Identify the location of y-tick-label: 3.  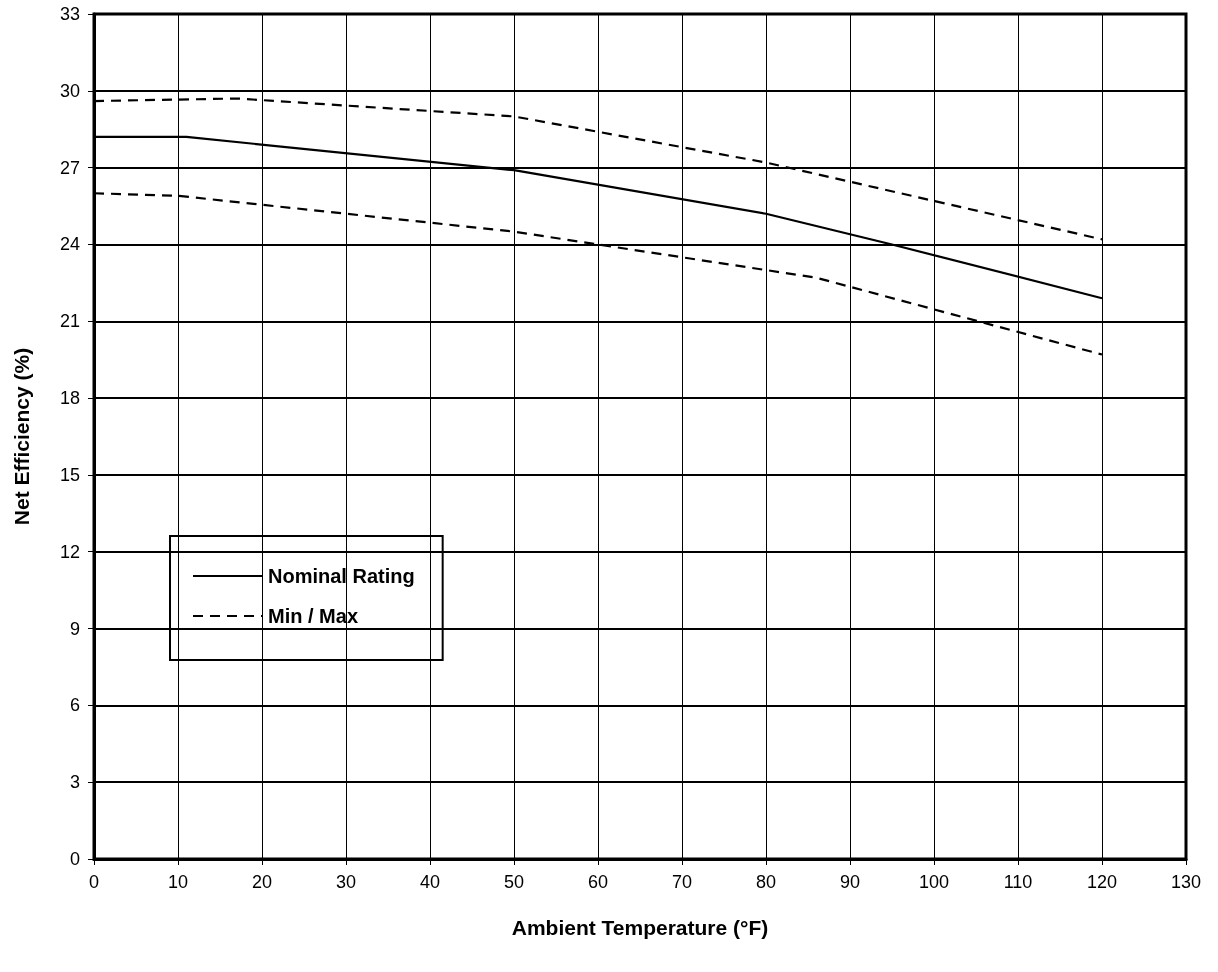
(74, 782).